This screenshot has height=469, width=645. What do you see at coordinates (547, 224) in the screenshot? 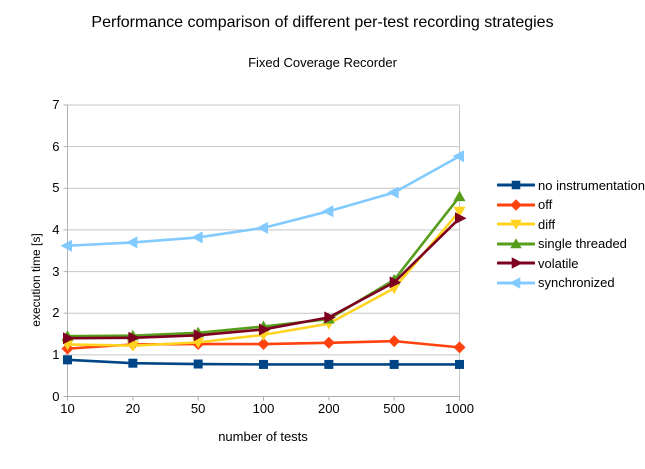
I see `legend-label: diff` at bounding box center [547, 224].